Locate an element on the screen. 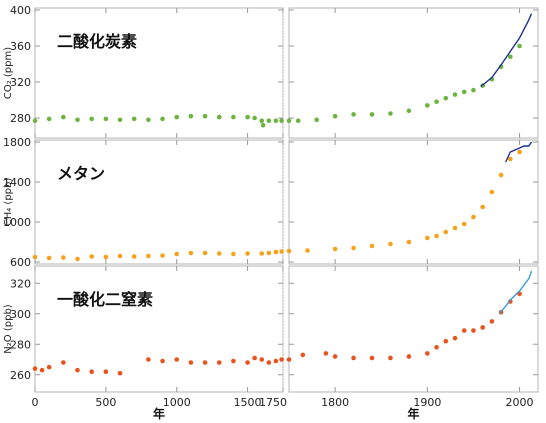 This screenshot has width=546, height=423. x-tick-label: 1800 is located at coordinates (335, 402).